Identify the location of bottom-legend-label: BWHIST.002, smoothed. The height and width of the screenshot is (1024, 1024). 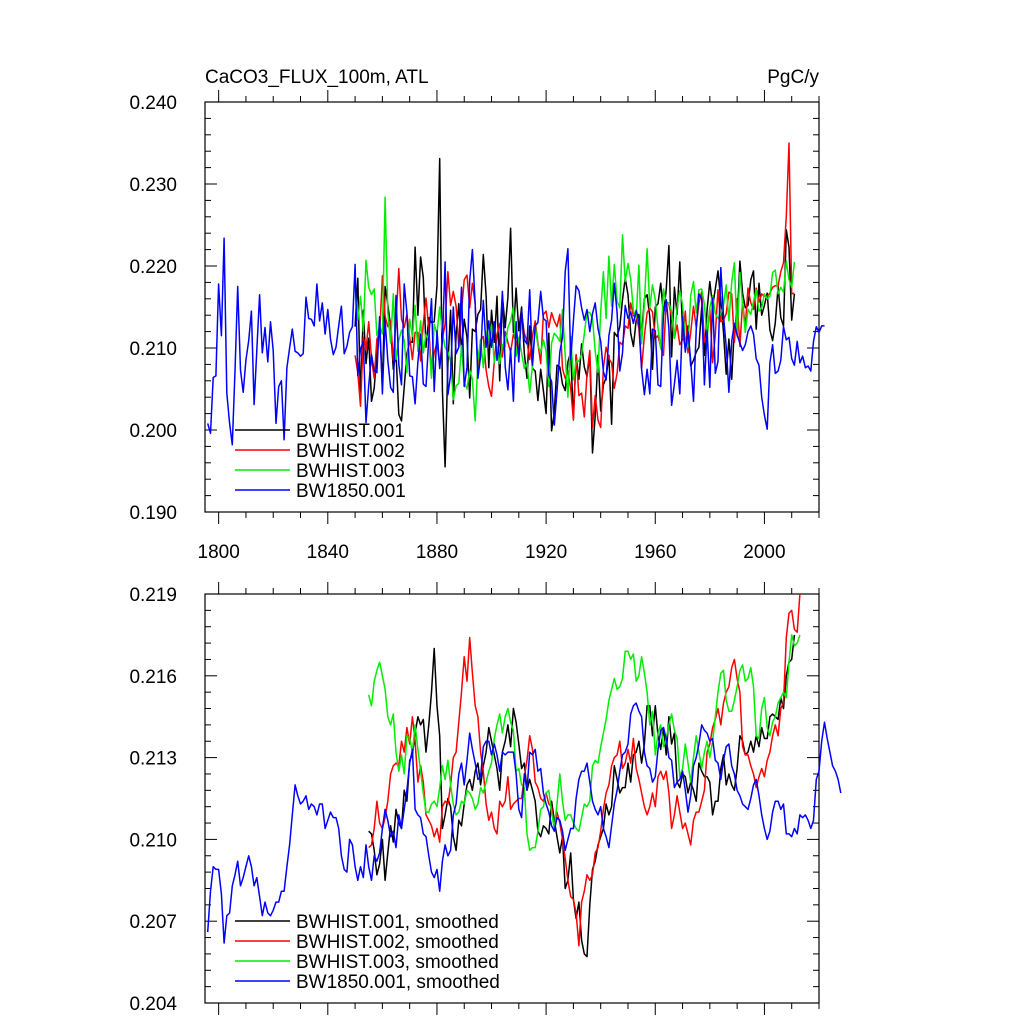
(397, 942).